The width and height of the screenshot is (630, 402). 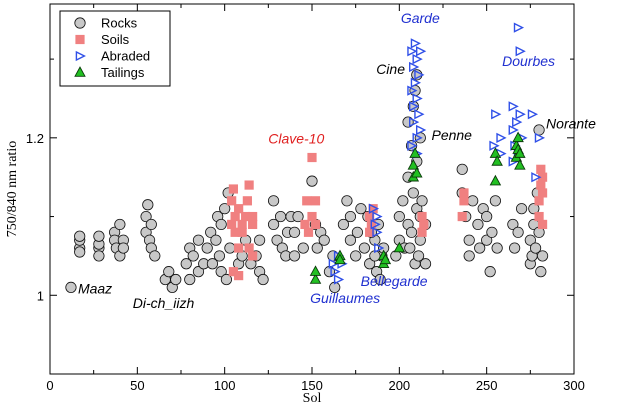 I want to click on x-tick-label-150: 150, so click(x=312, y=385).